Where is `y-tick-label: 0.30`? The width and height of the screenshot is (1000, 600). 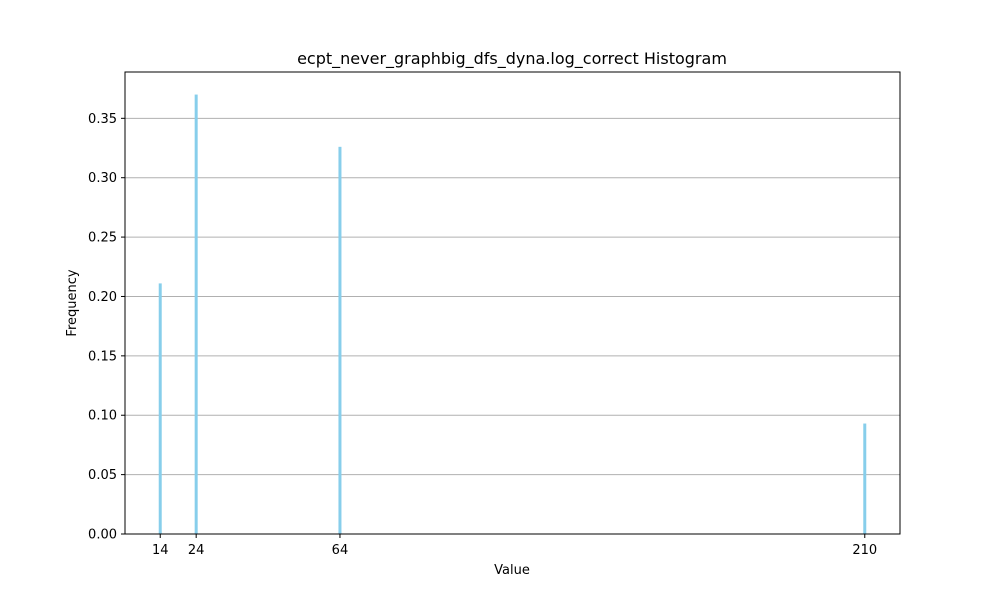
y-tick-label: 0.30 is located at coordinates (102, 178).